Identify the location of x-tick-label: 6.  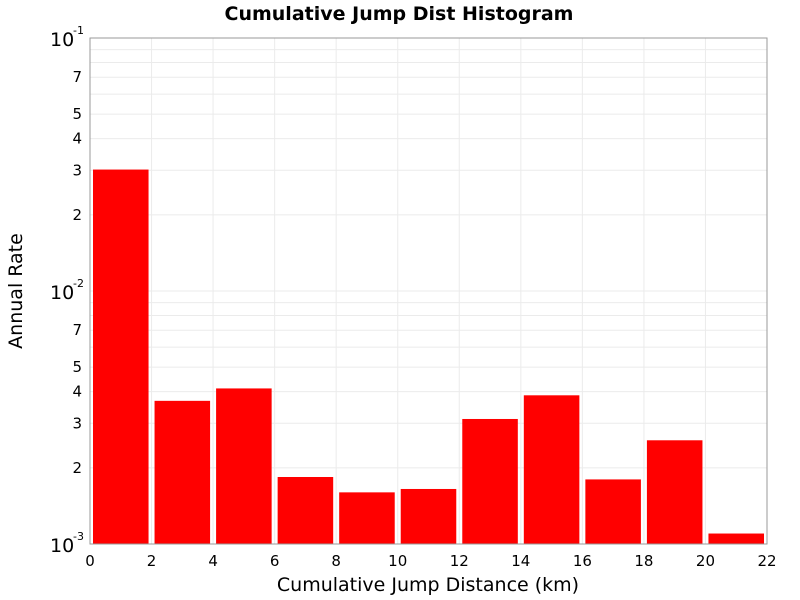
(275, 561).